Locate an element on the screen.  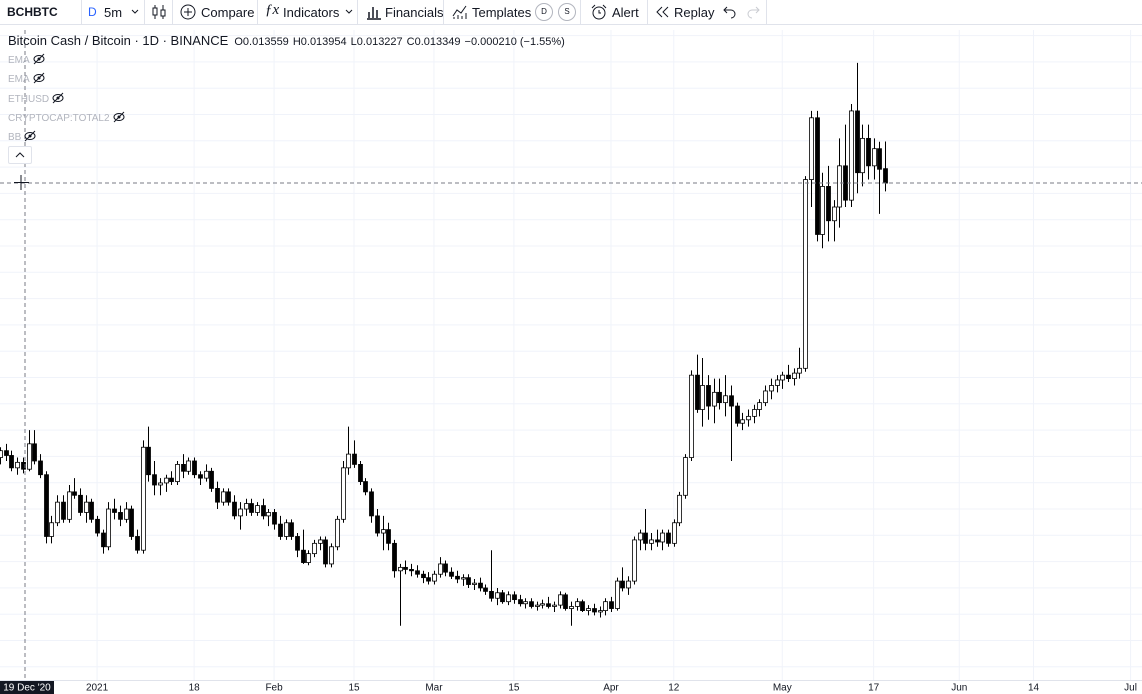
x-tick-label: May is located at coordinates (782, 688).